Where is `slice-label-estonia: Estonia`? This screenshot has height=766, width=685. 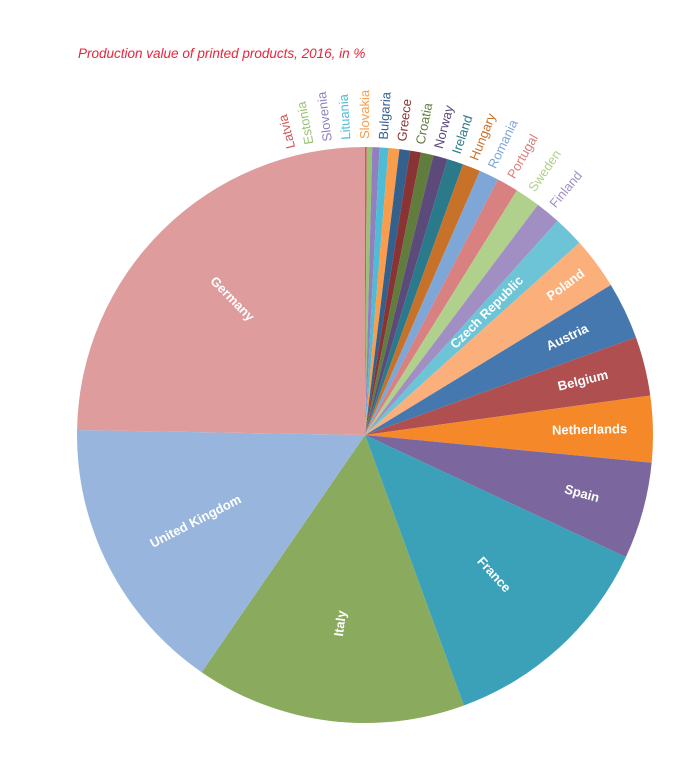 slice-label-estonia: Estonia is located at coordinates (304, 123).